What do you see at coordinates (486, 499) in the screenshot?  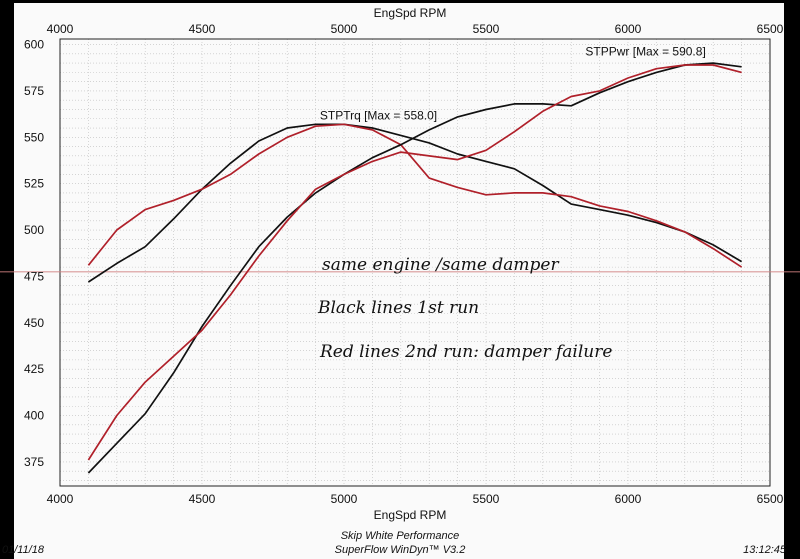 I see `x-tick-label-bottom: 5500` at bounding box center [486, 499].